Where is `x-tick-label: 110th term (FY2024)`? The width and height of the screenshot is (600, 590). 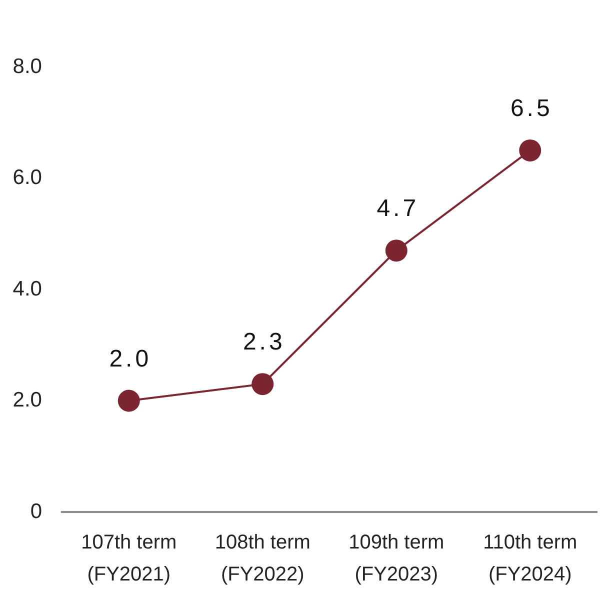
x-tick-label: 110th term (FY2024) is located at coordinates (530, 559).